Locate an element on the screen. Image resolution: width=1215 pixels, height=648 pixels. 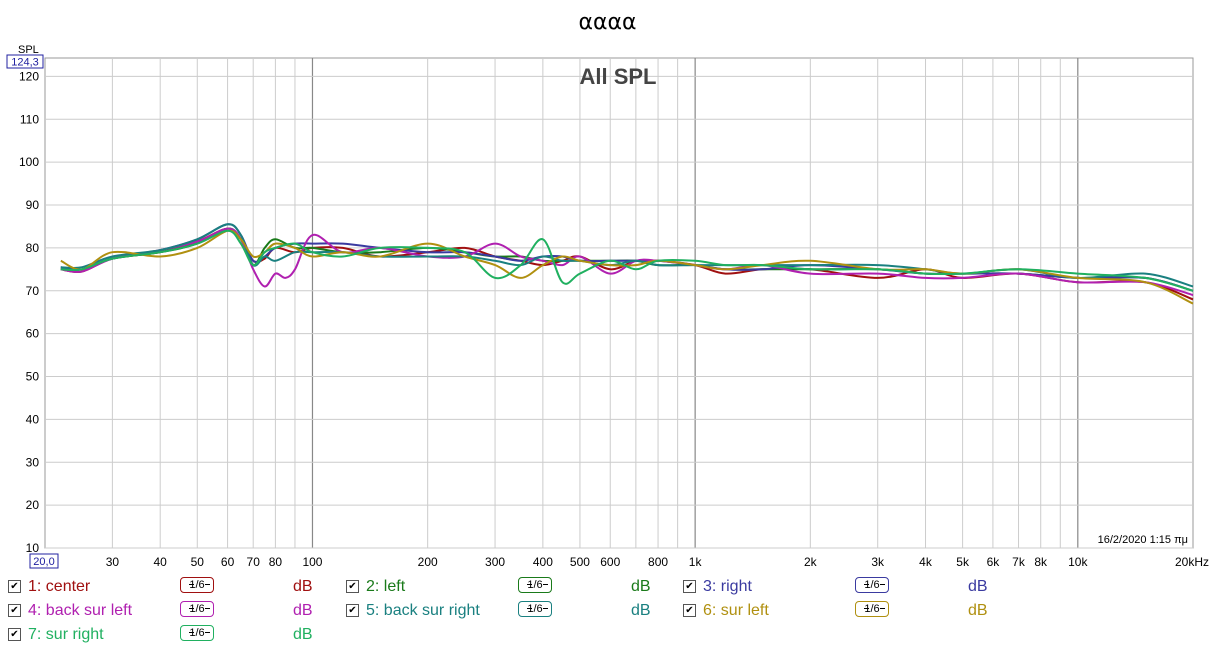
legend-item: ✔ 3: right 1/6 dB is located at coordinates (843, 587).